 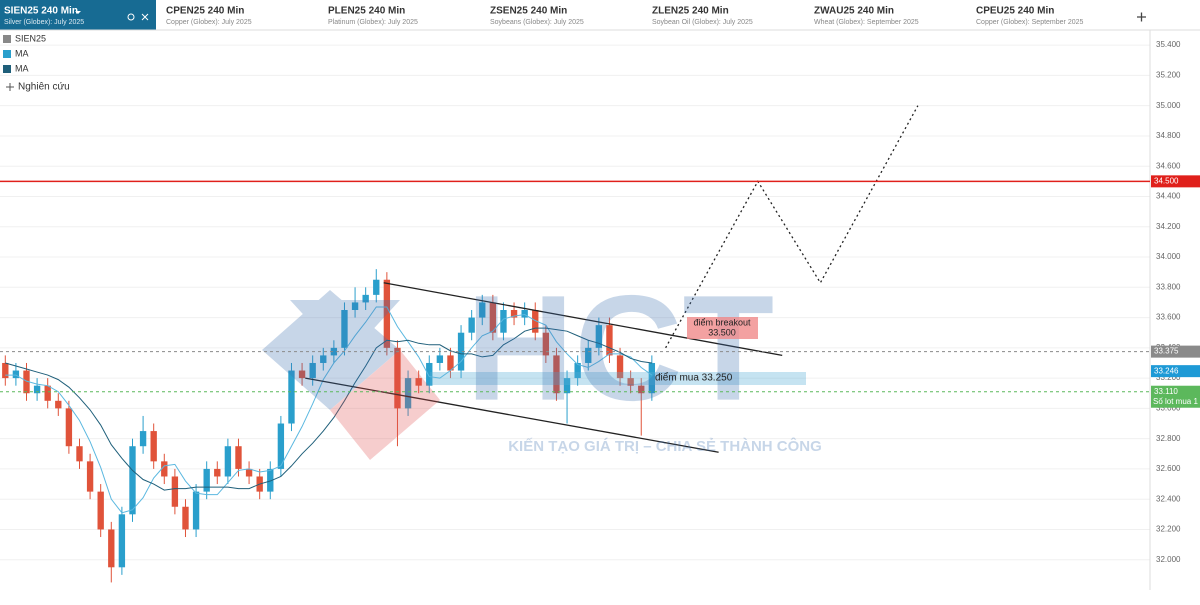 What do you see at coordinates (1029, 22) in the screenshot?
I see `tab-subtitle: Copper (Globex): September 2025` at bounding box center [1029, 22].